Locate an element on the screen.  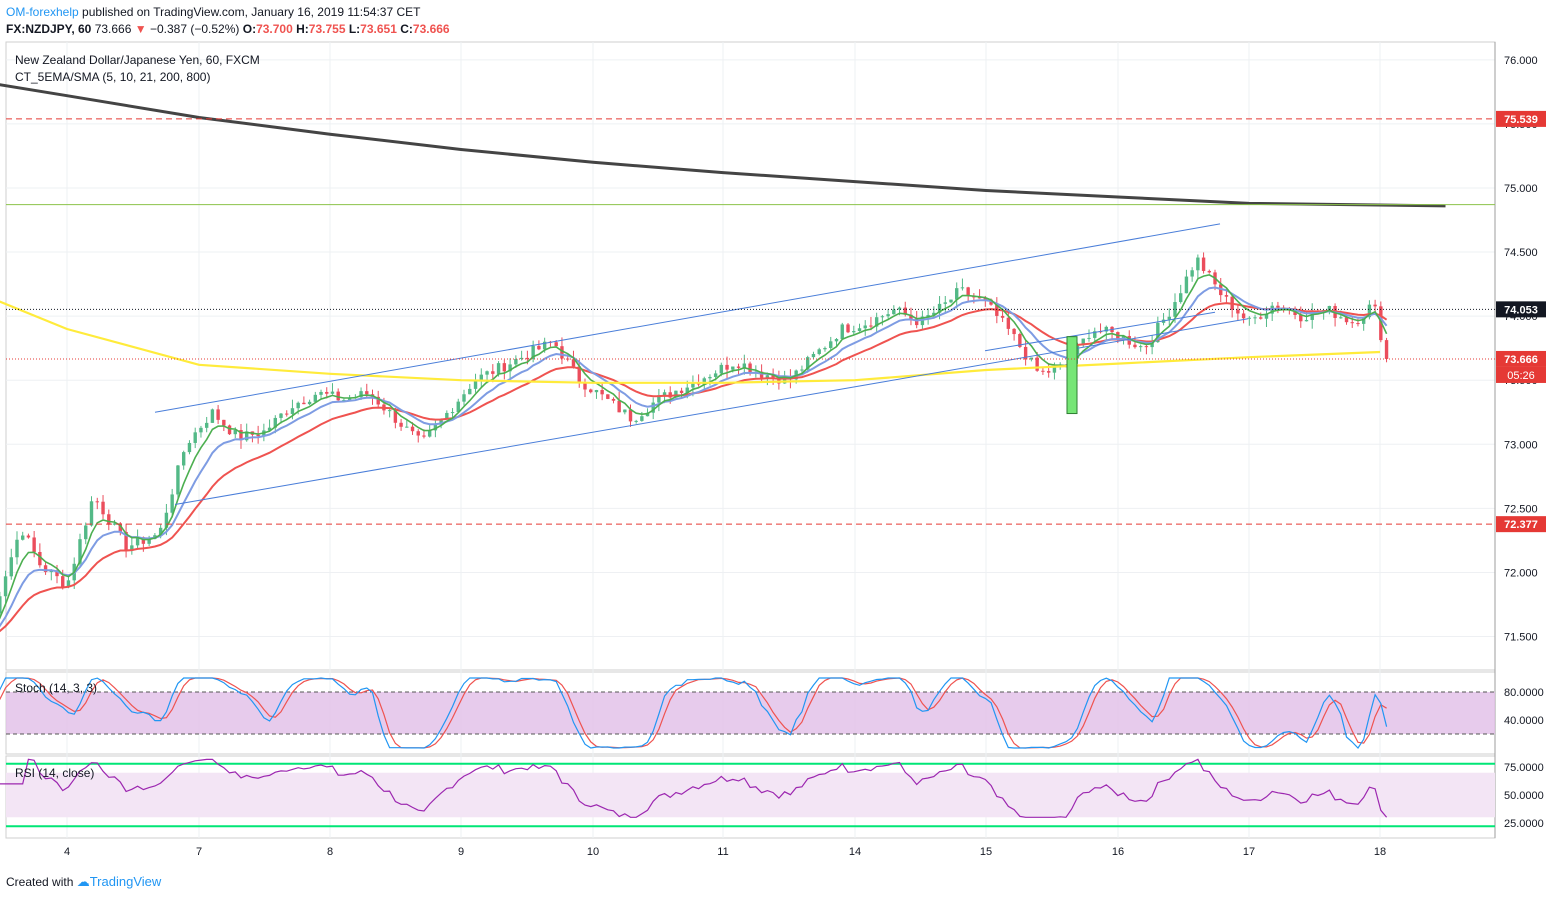
level-label: 75.539 is located at coordinates (1521, 120).